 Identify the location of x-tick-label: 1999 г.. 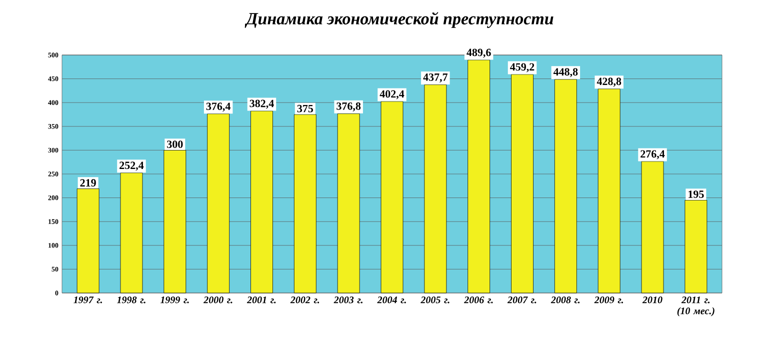
(174, 300).